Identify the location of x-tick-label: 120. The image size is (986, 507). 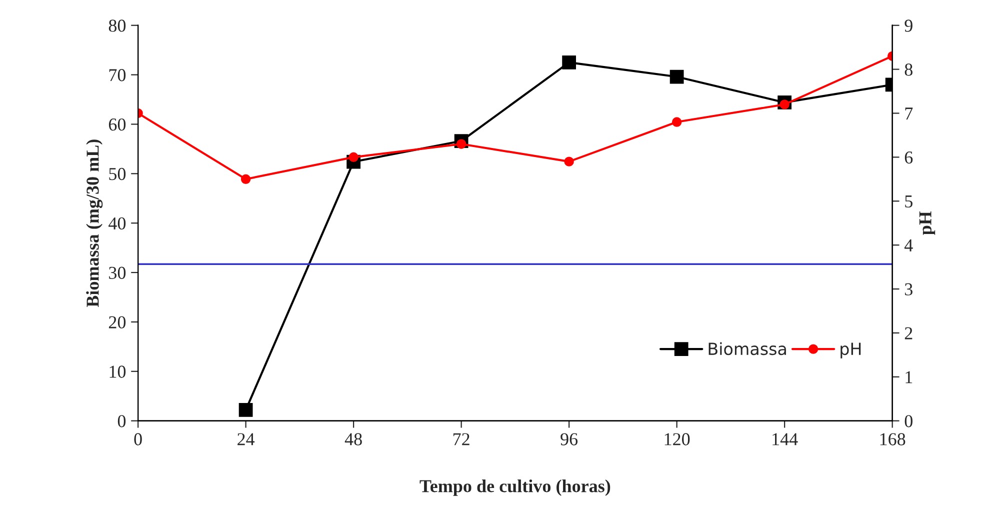
(677, 439).